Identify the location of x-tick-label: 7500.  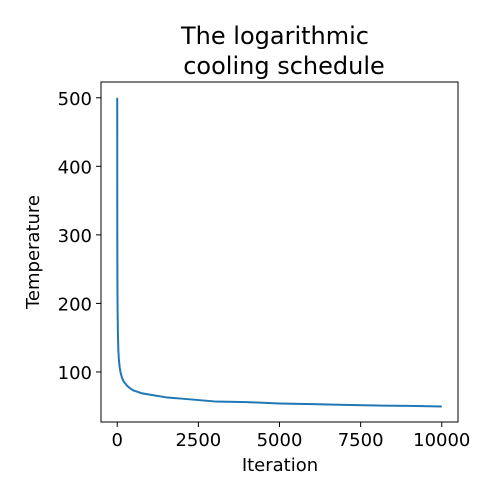
(361, 440).